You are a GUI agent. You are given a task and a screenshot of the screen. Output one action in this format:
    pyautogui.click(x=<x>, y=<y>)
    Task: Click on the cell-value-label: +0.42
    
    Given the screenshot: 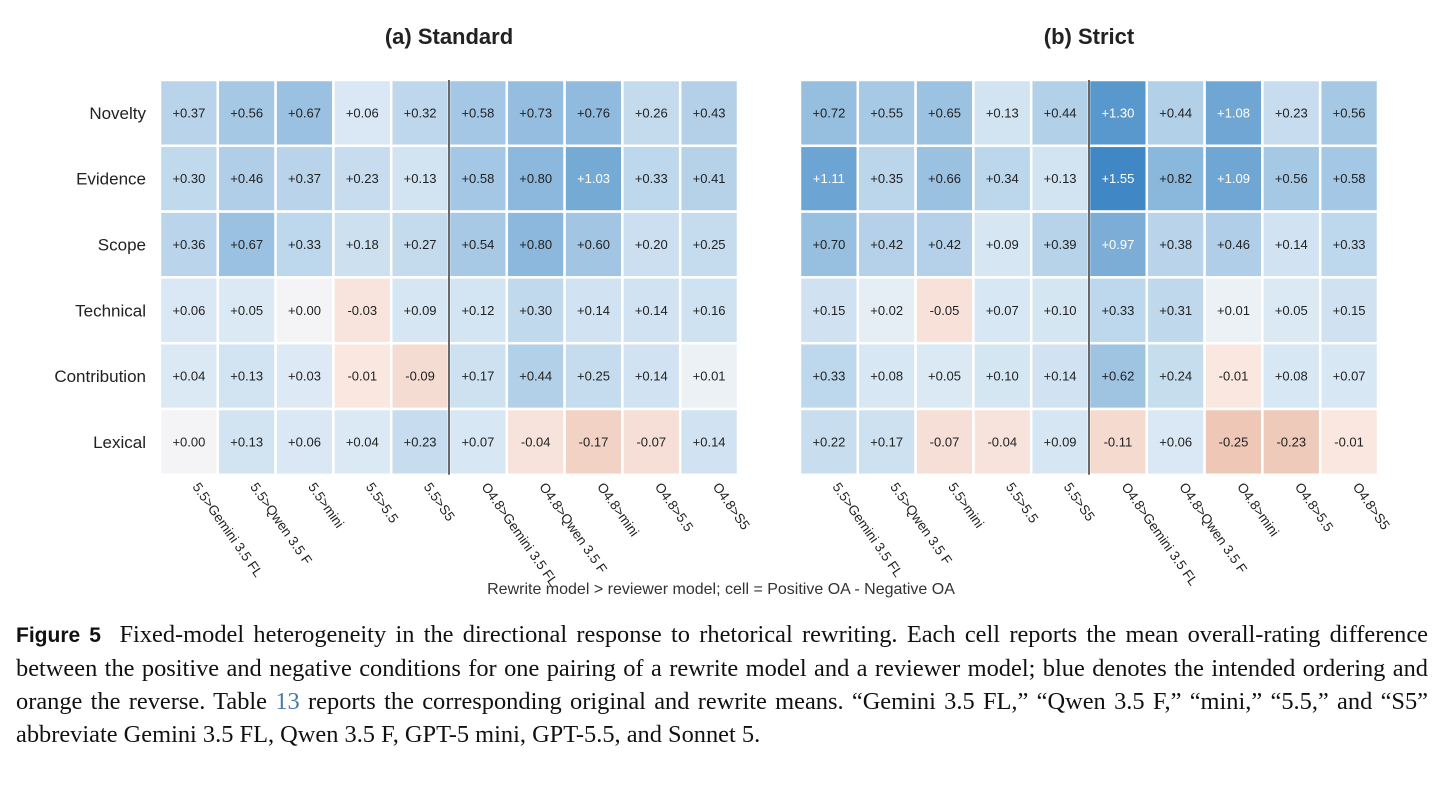 What is the action you would take?
    pyautogui.click(x=886, y=244)
    